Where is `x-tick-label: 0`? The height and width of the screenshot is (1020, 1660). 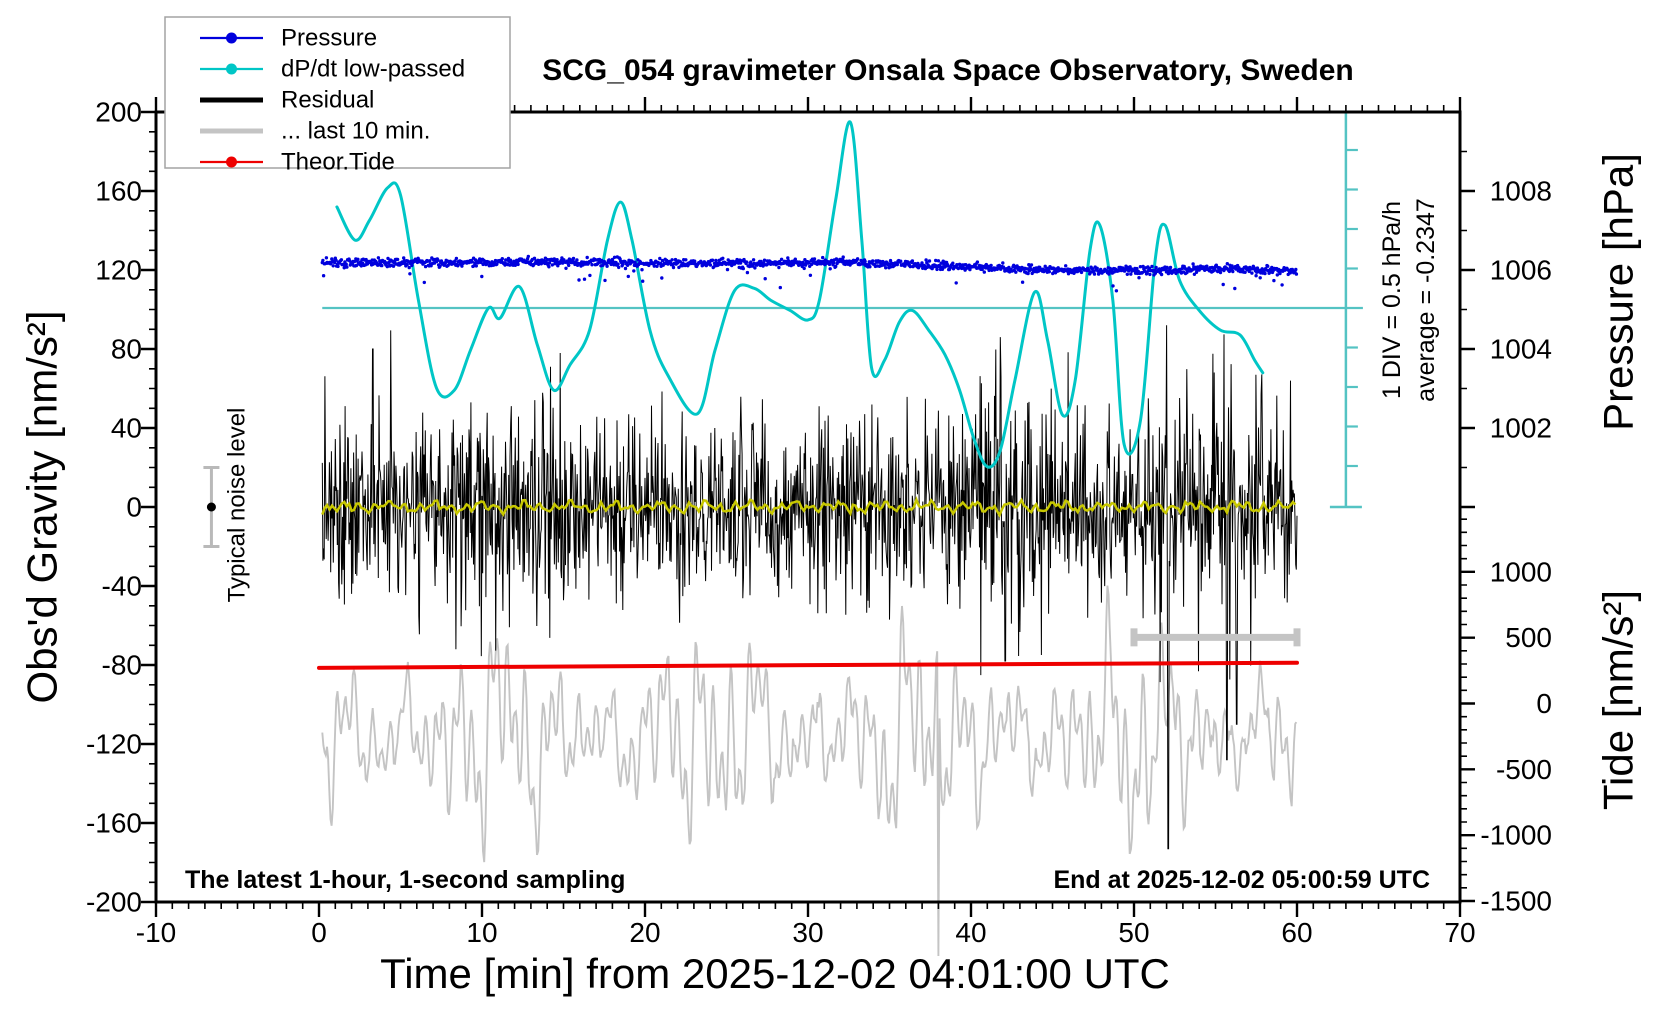
x-tick-label: 0 is located at coordinates (319, 932).